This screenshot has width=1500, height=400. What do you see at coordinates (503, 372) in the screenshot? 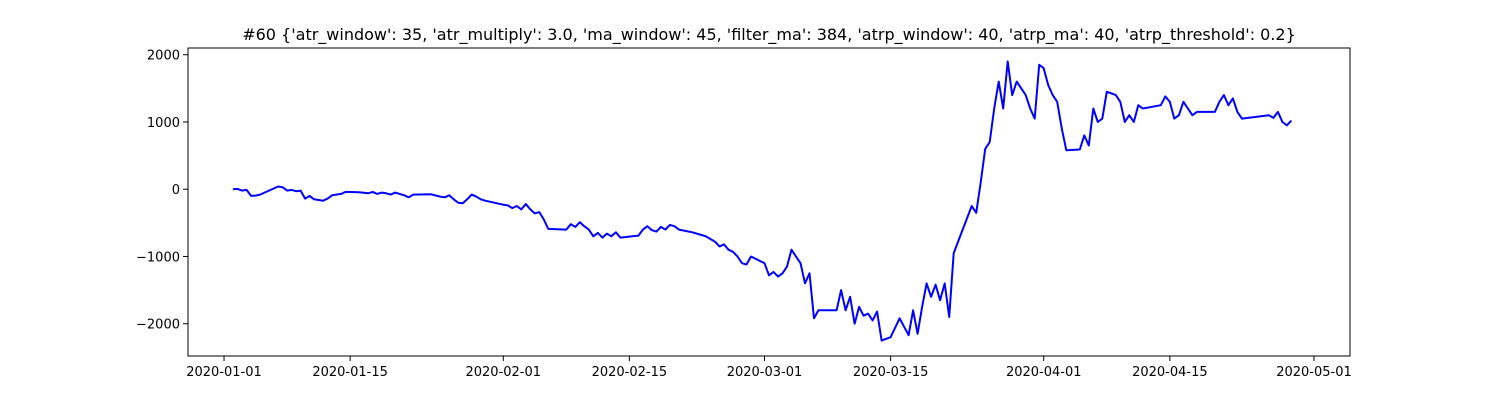
I see `x-tick-label: 2020-02-01` at bounding box center [503, 372].